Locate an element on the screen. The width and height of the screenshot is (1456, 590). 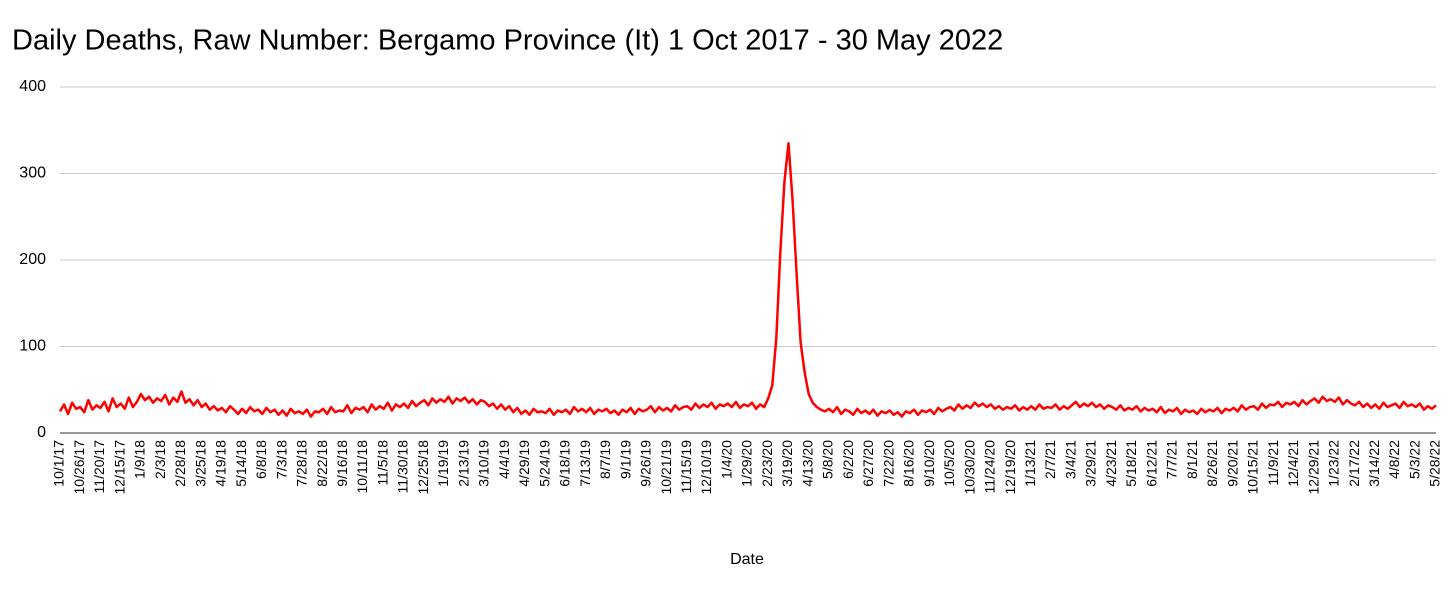
x-tick-label: 6/2/20 is located at coordinates (848, 459).